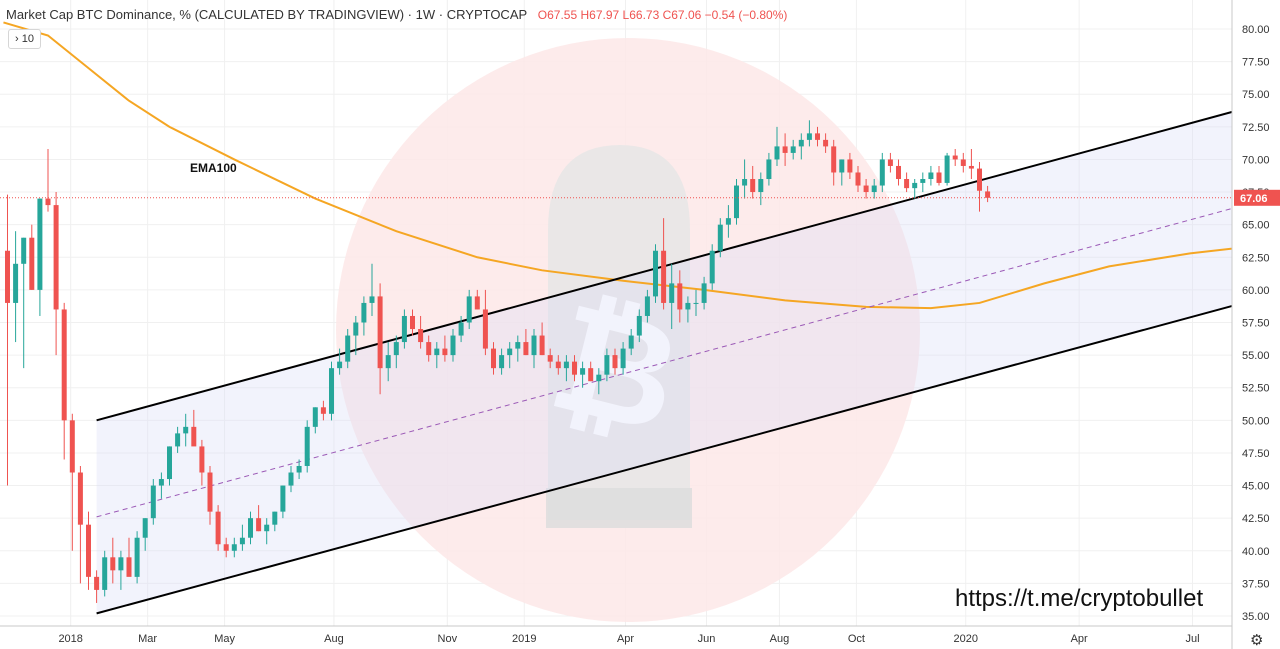  Describe the element at coordinates (707, 639) in the screenshot. I see `x-tick-label: Jun` at that location.